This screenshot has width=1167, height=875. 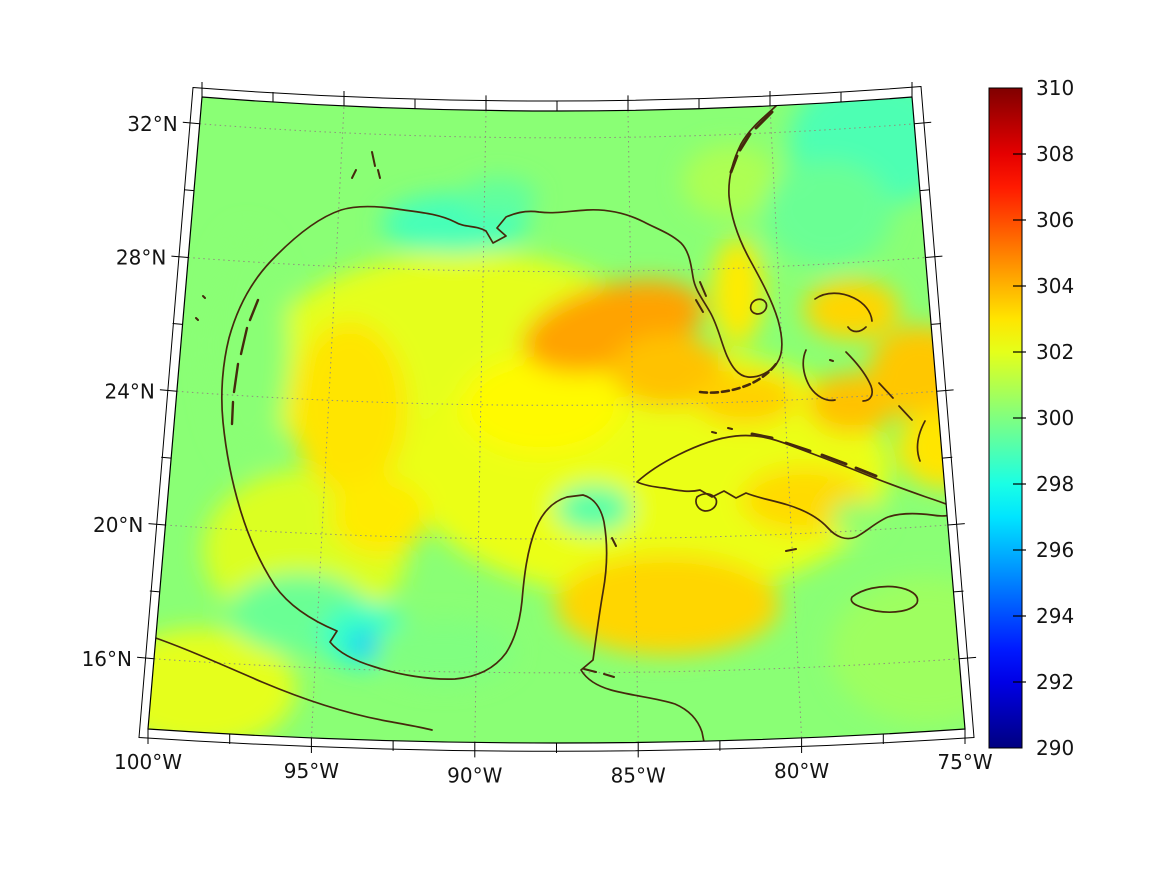 I want to click on cuba-north-keys, so click(x=814, y=455).